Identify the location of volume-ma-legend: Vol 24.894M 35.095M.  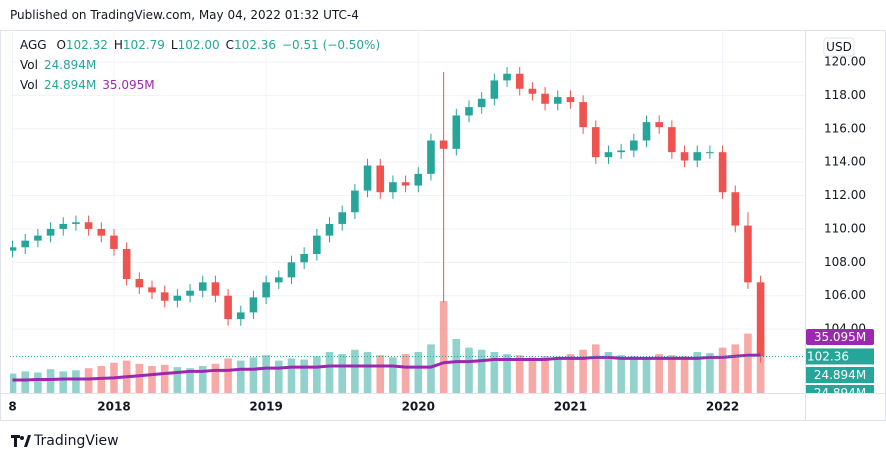
(87, 85).